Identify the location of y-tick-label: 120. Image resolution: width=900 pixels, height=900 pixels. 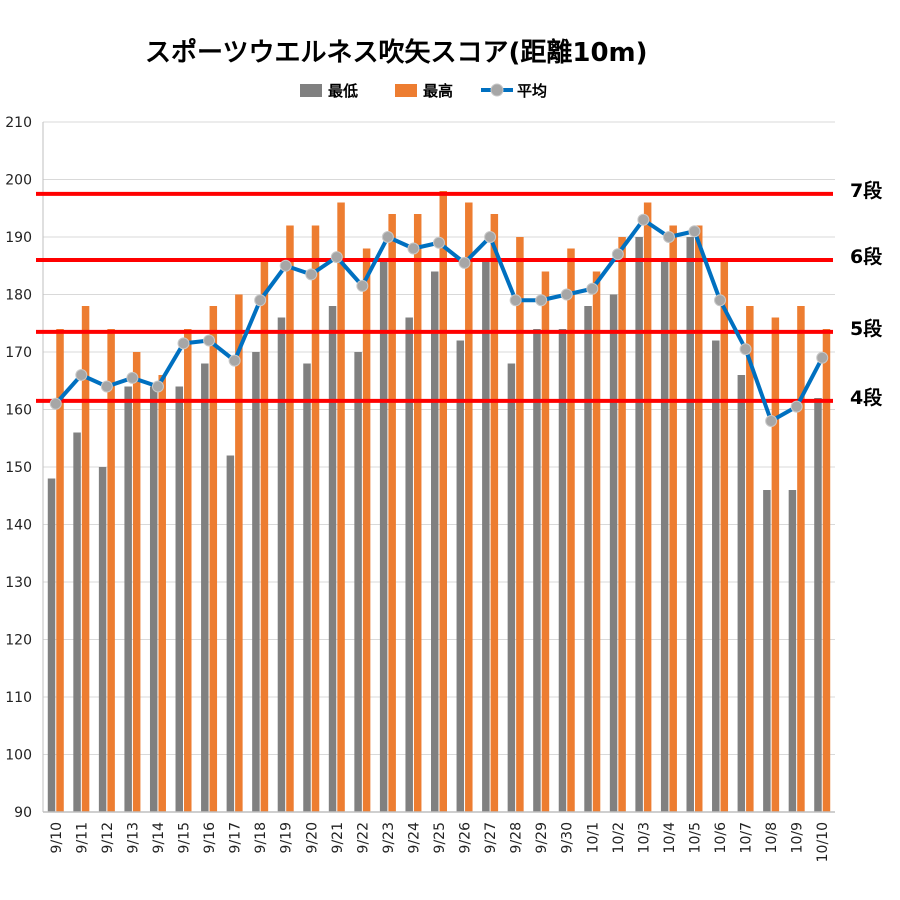
(18, 641).